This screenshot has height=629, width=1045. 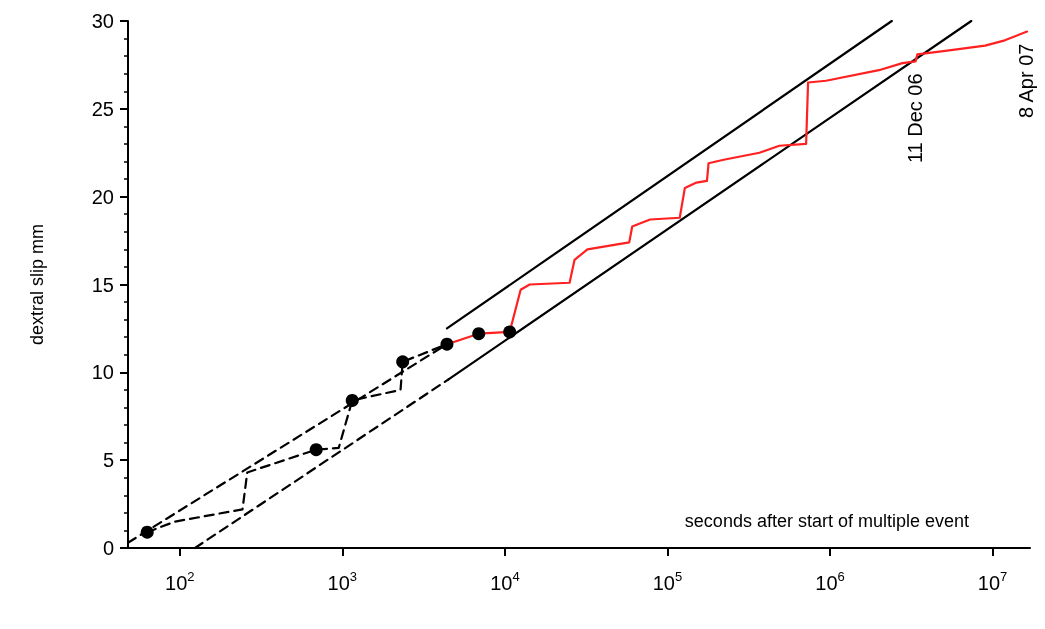 I want to click on y-tick-label: 25, so click(x=102, y=108).